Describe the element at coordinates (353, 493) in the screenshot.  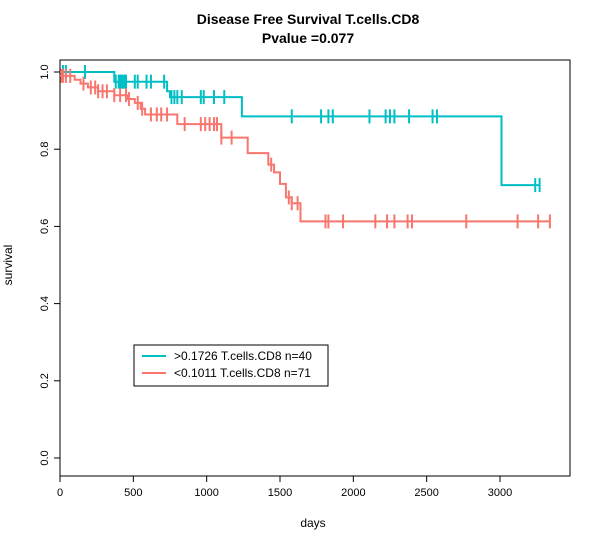
I see `x-tick-label: 2000` at that location.